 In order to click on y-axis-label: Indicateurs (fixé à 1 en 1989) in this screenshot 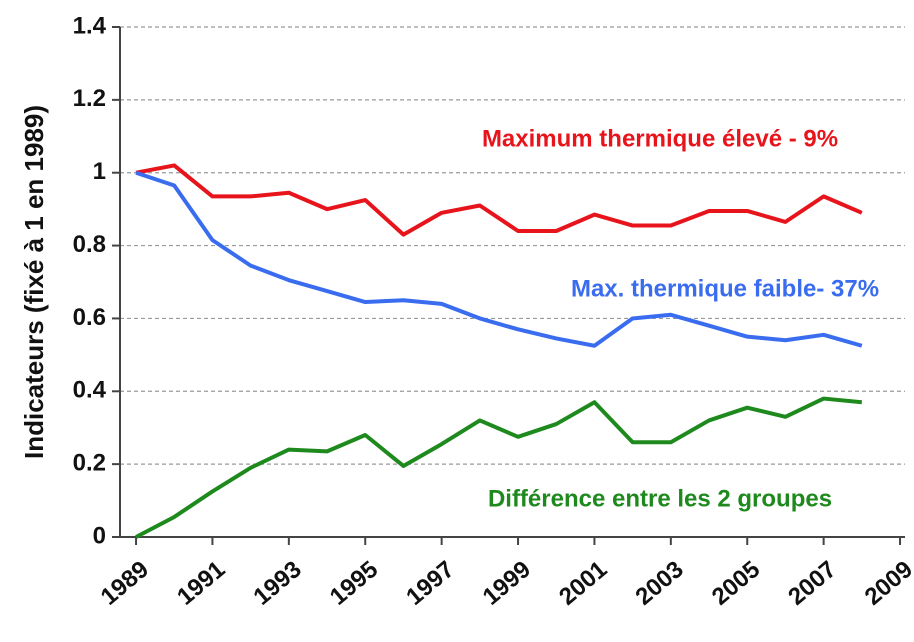, I will do `click(34, 282)`.